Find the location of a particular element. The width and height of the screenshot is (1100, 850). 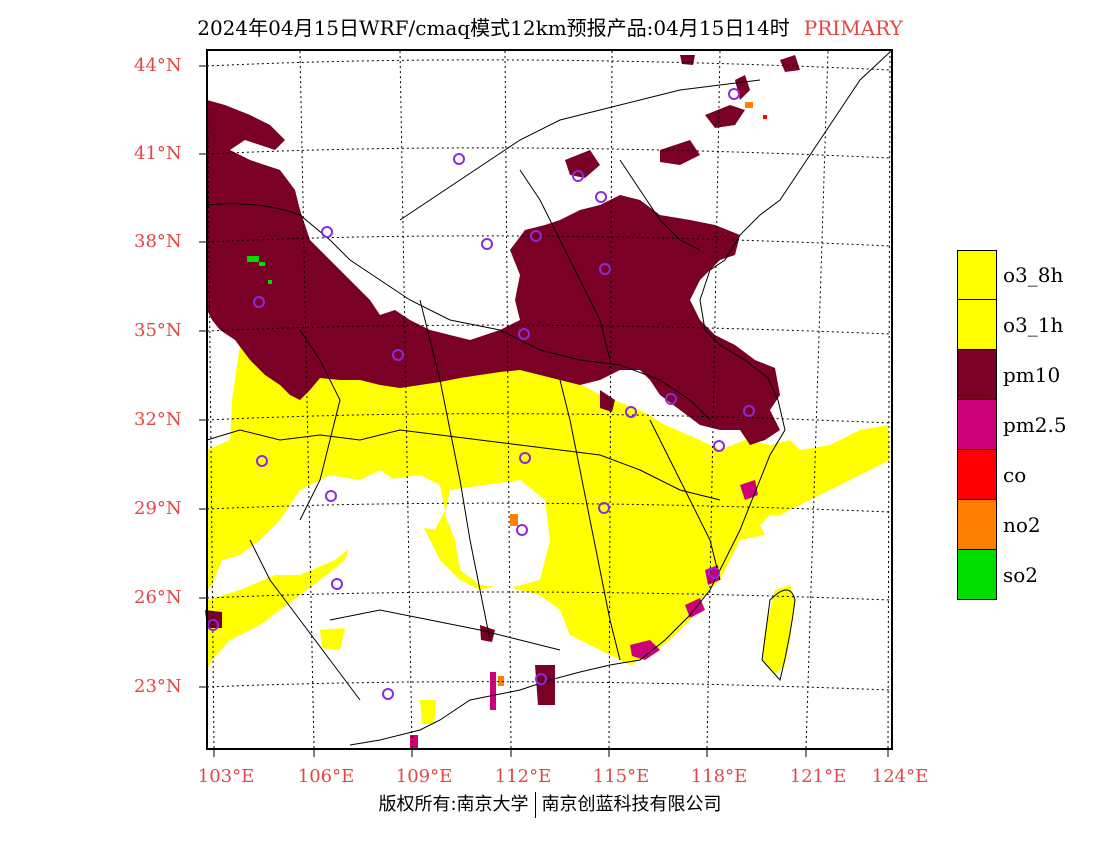

lon-label-103: 103°E is located at coordinates (226, 776).